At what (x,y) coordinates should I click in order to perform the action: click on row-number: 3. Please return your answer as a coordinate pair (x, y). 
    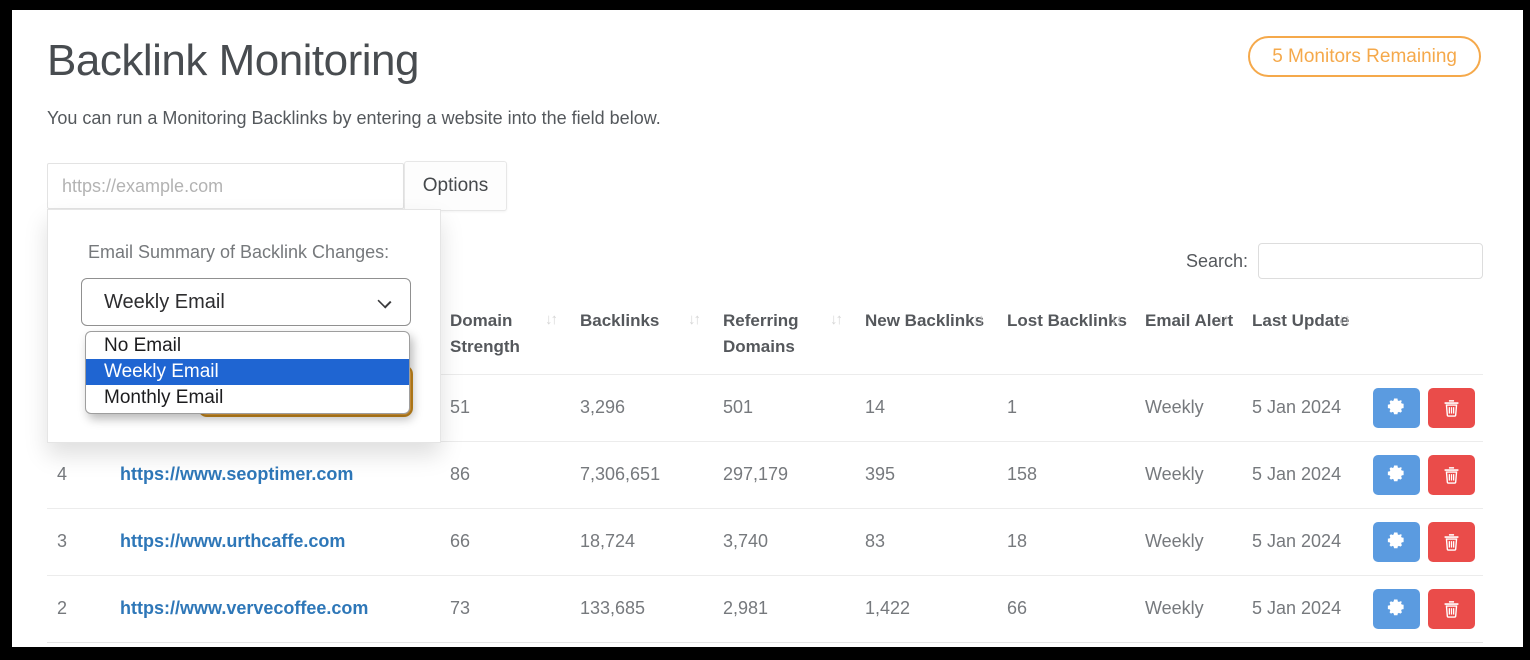
    Looking at the image, I should click on (62, 541).